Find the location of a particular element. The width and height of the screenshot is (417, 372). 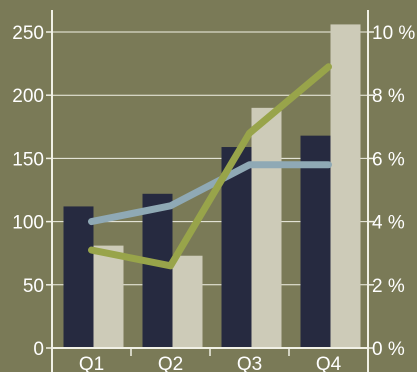

y-left-tick-label: 0 is located at coordinates (38, 349).